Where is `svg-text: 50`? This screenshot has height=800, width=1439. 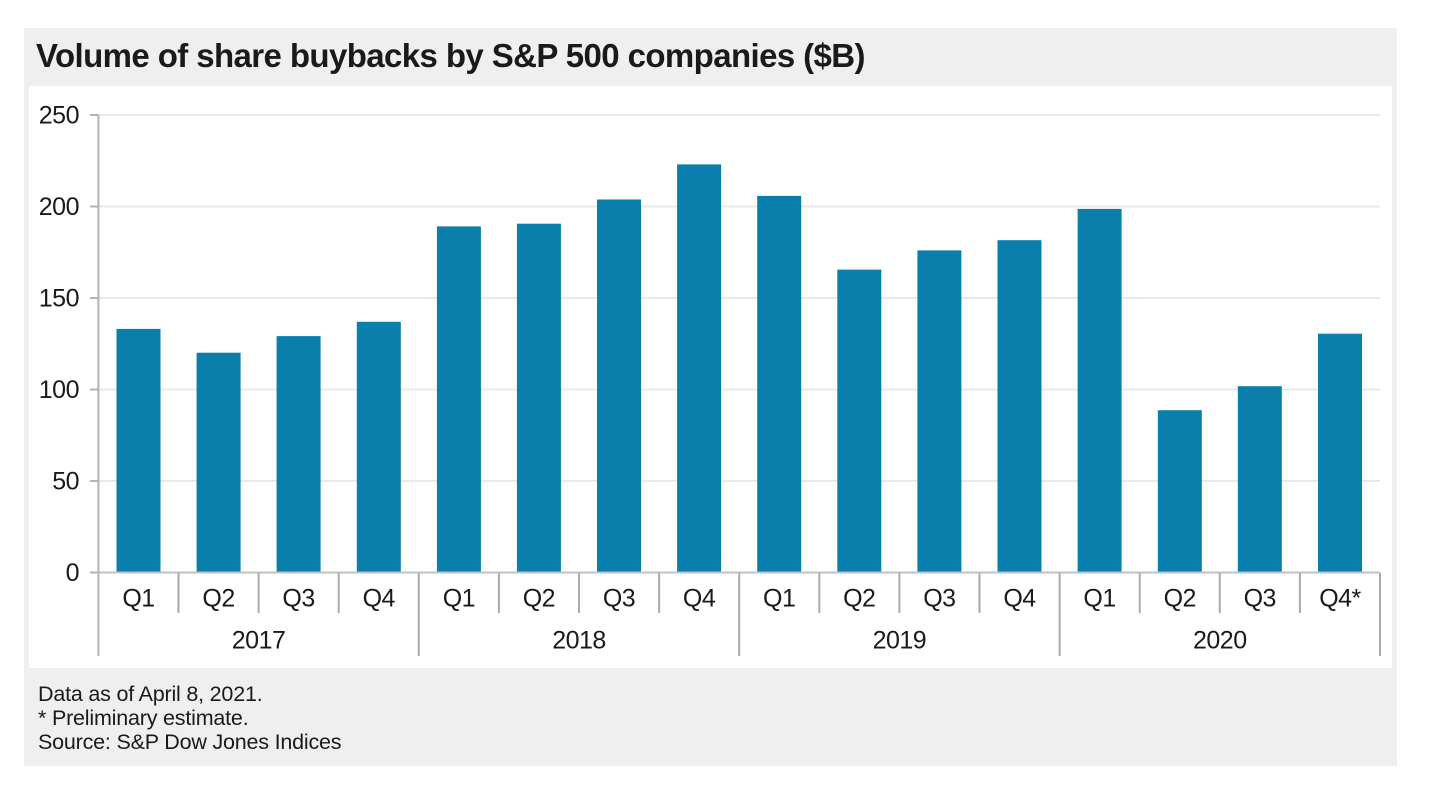
svg-text: 50 is located at coordinates (65, 482).